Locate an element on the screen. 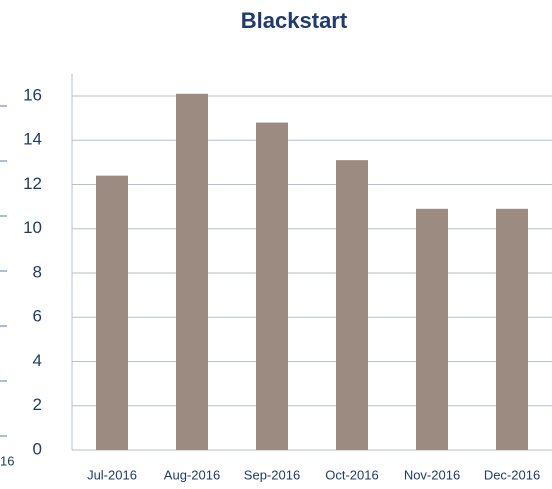 The image size is (552, 489). partial-label: 16 is located at coordinates (7, 460).